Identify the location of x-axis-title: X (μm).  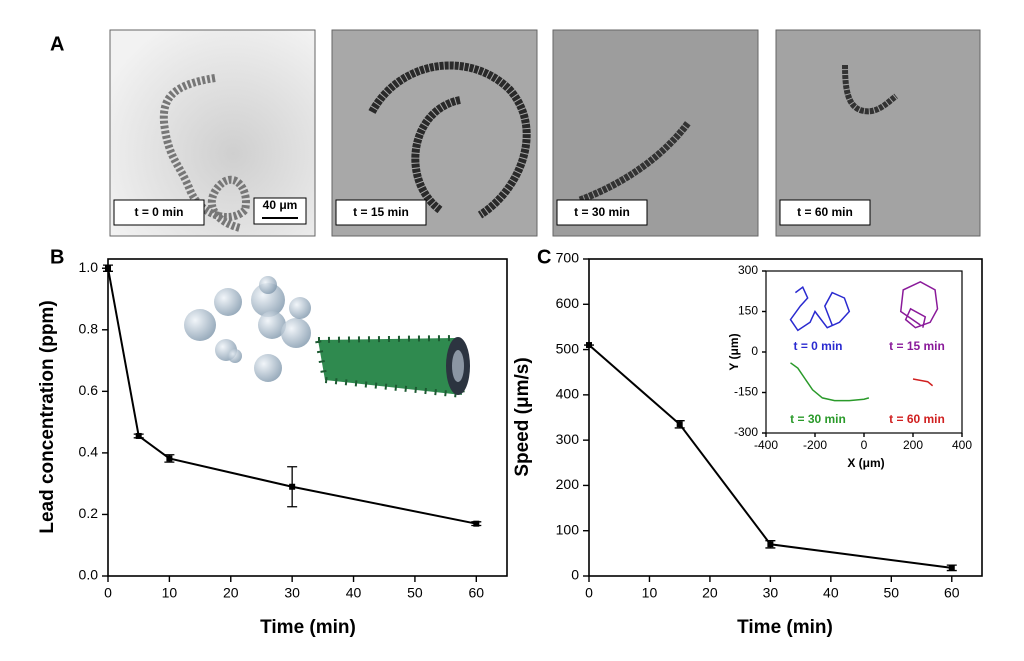
(865, 463).